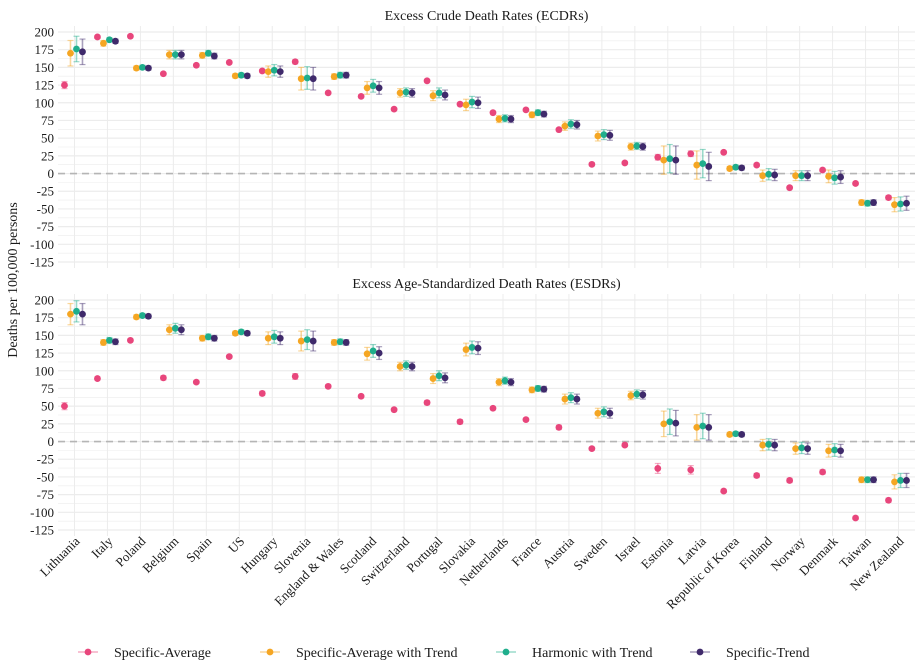  I want to click on y-tick-label: -100, so click(42, 512).